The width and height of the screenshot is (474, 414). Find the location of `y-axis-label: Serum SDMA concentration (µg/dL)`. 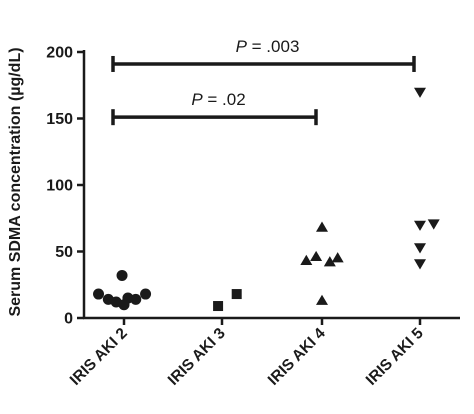

y-axis-label: Serum SDMA concentration (µg/dL) is located at coordinates (15, 181).